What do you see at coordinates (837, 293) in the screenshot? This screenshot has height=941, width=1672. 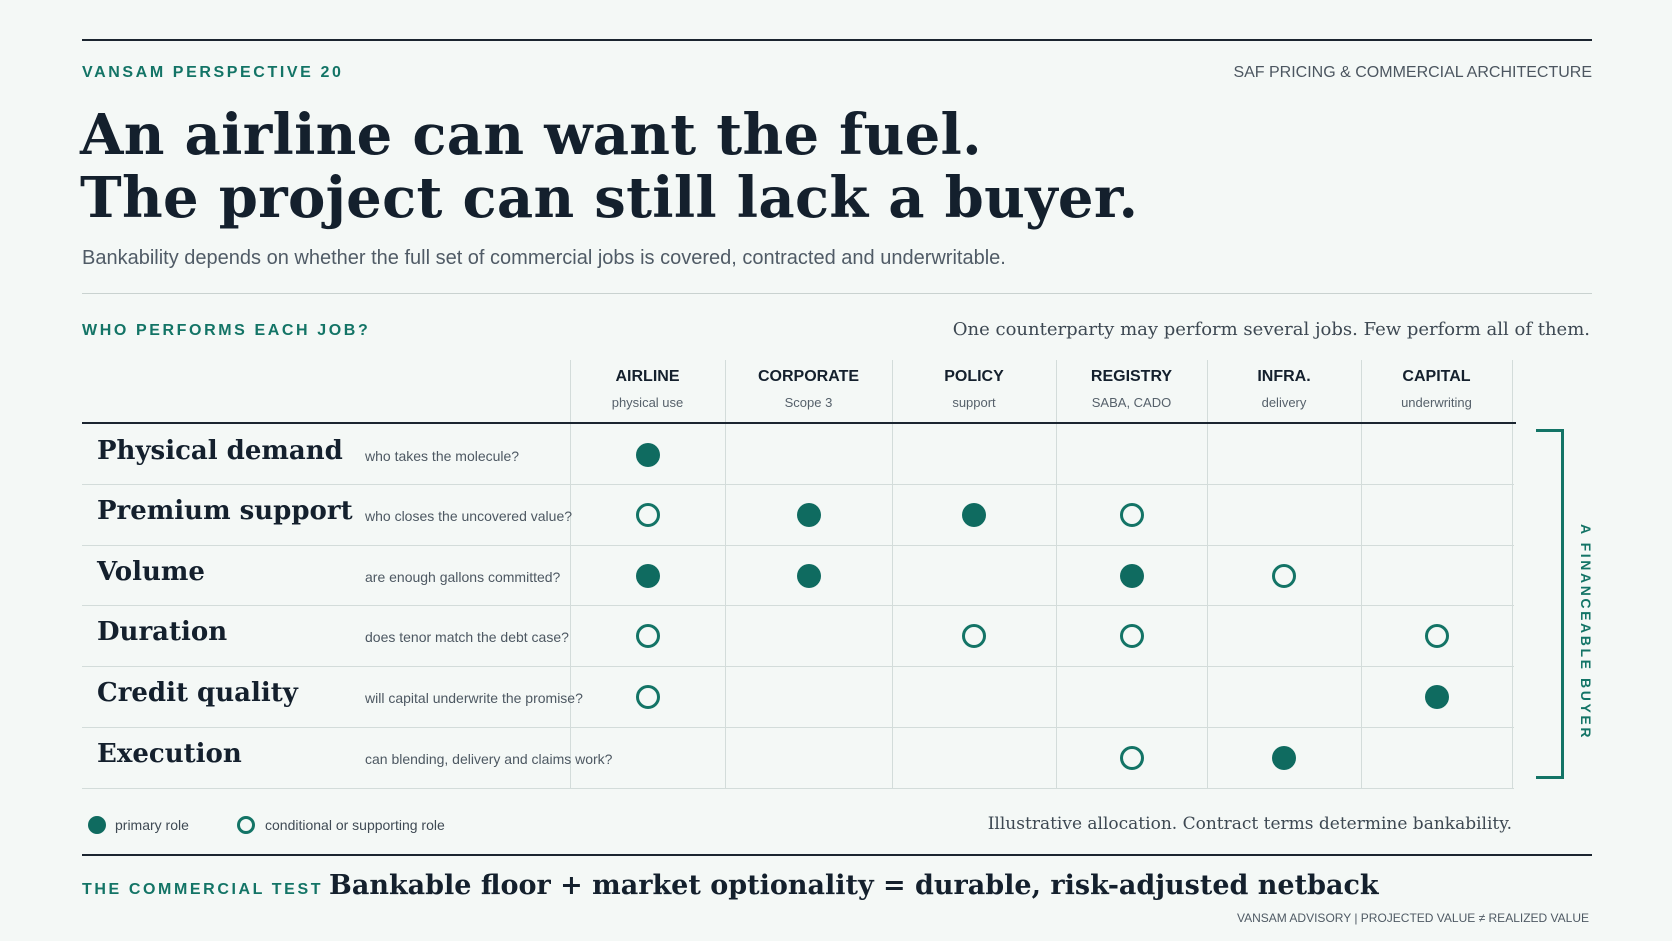 I see `section-divider` at bounding box center [837, 293].